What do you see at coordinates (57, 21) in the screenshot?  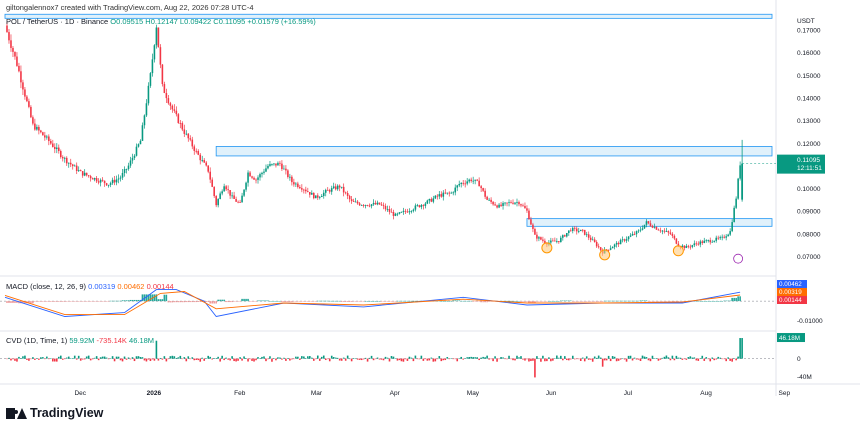 I see `symbol-pair: POL / TetherUS · 1D · Binance` at bounding box center [57, 21].